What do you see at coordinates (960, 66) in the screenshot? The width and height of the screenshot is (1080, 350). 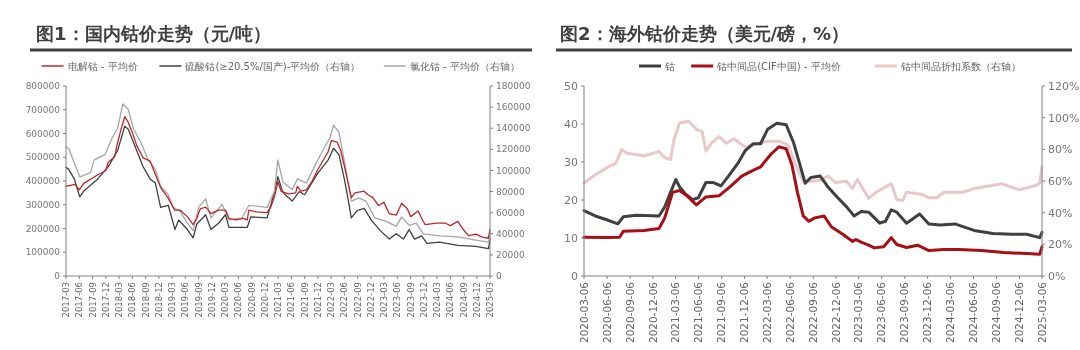 I see `legend-label: 钴中间品折扣系数（右轴）` at bounding box center [960, 66].